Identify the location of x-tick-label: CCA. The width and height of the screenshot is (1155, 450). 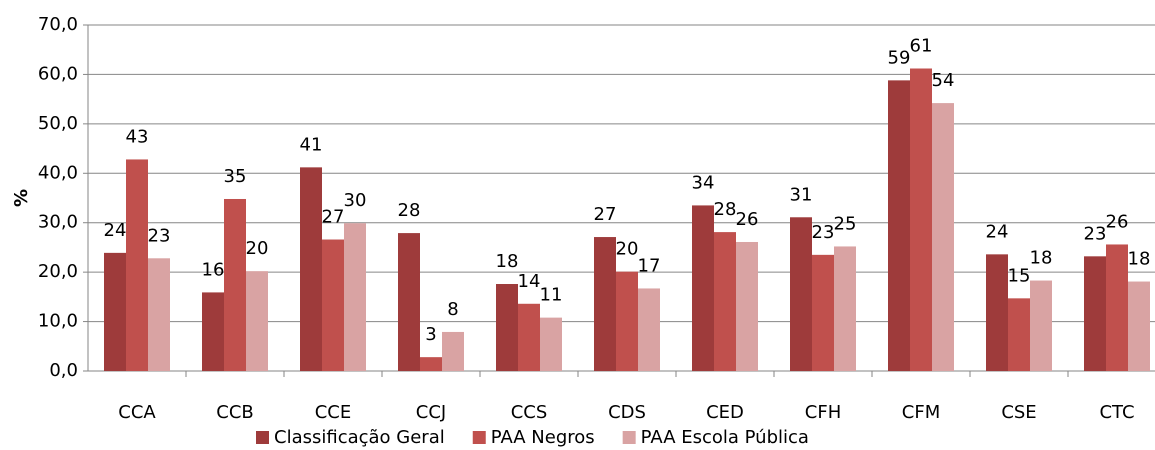
(137, 412).